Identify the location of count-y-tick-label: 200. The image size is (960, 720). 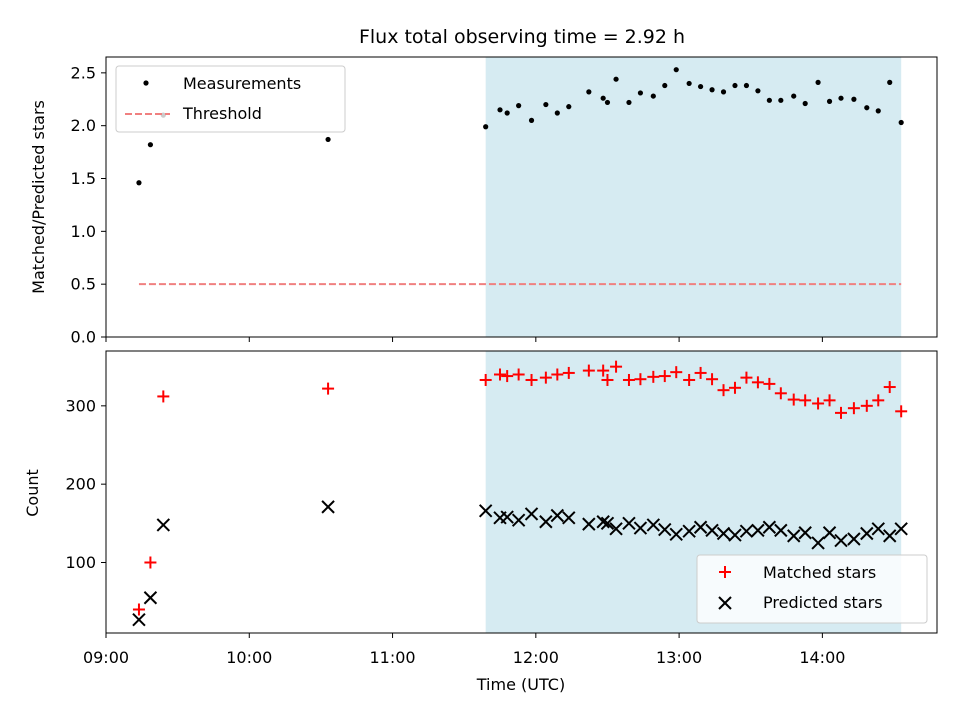
(80, 484).